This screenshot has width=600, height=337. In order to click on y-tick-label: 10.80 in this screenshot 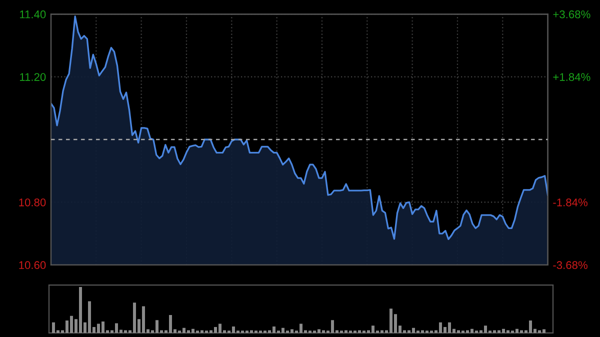, I will do `click(32, 202)`.